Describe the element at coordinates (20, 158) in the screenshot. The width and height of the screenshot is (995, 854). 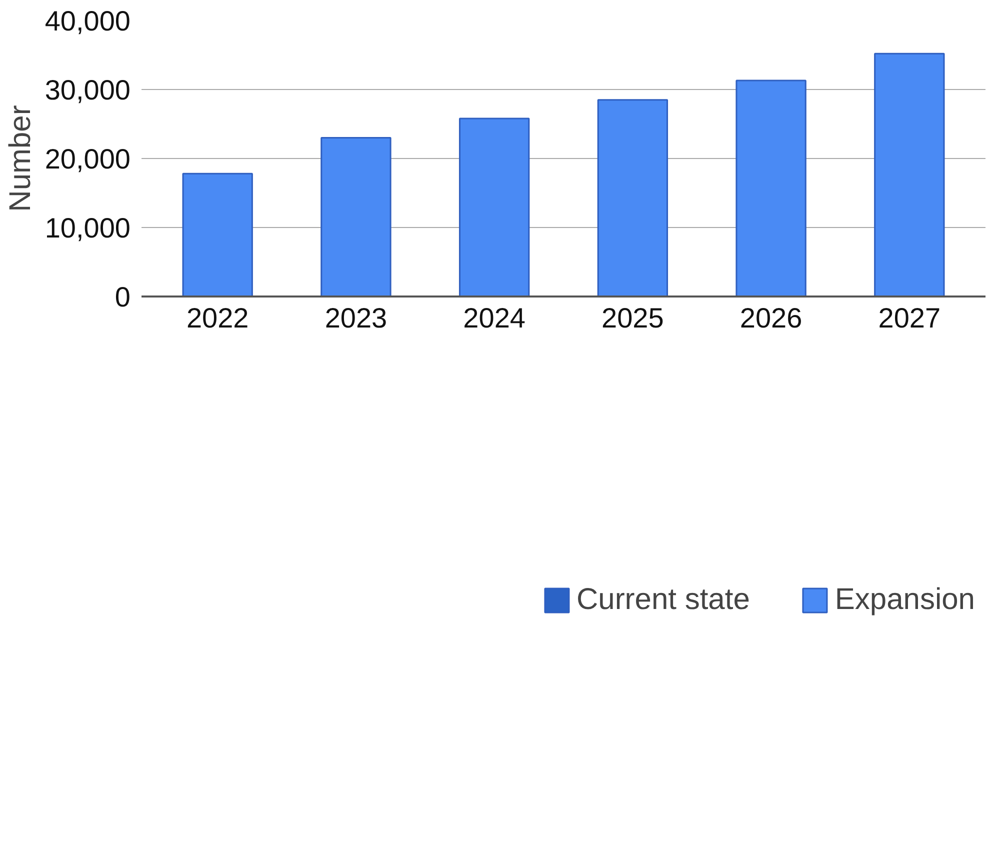
I see `y-axis-title: Number` at that location.